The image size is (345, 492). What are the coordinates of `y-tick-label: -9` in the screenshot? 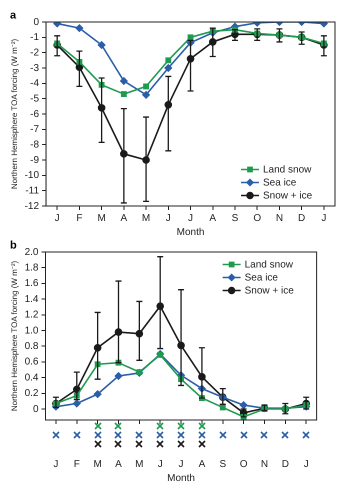 It's located at (35, 160).